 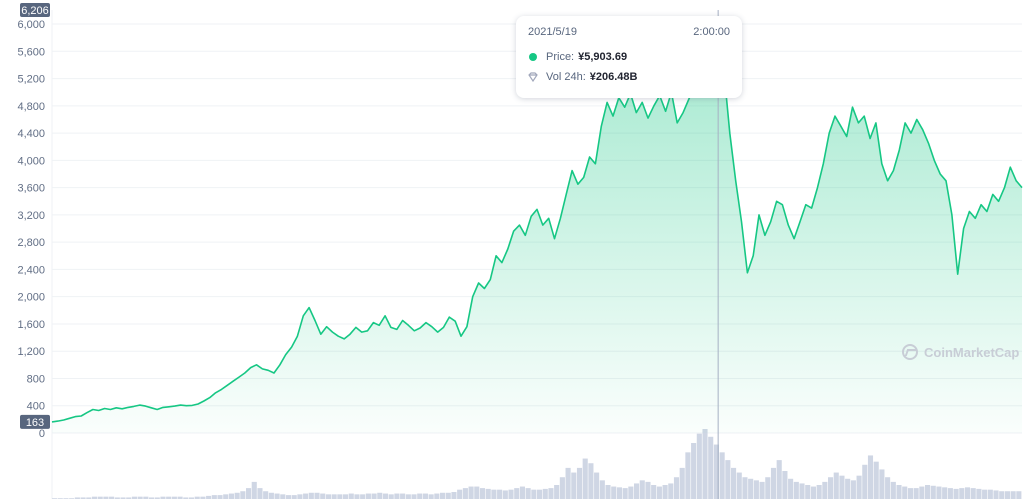 What do you see at coordinates (31, 243) in the screenshot?
I see `y-tick-label: 2,800` at bounding box center [31, 243].